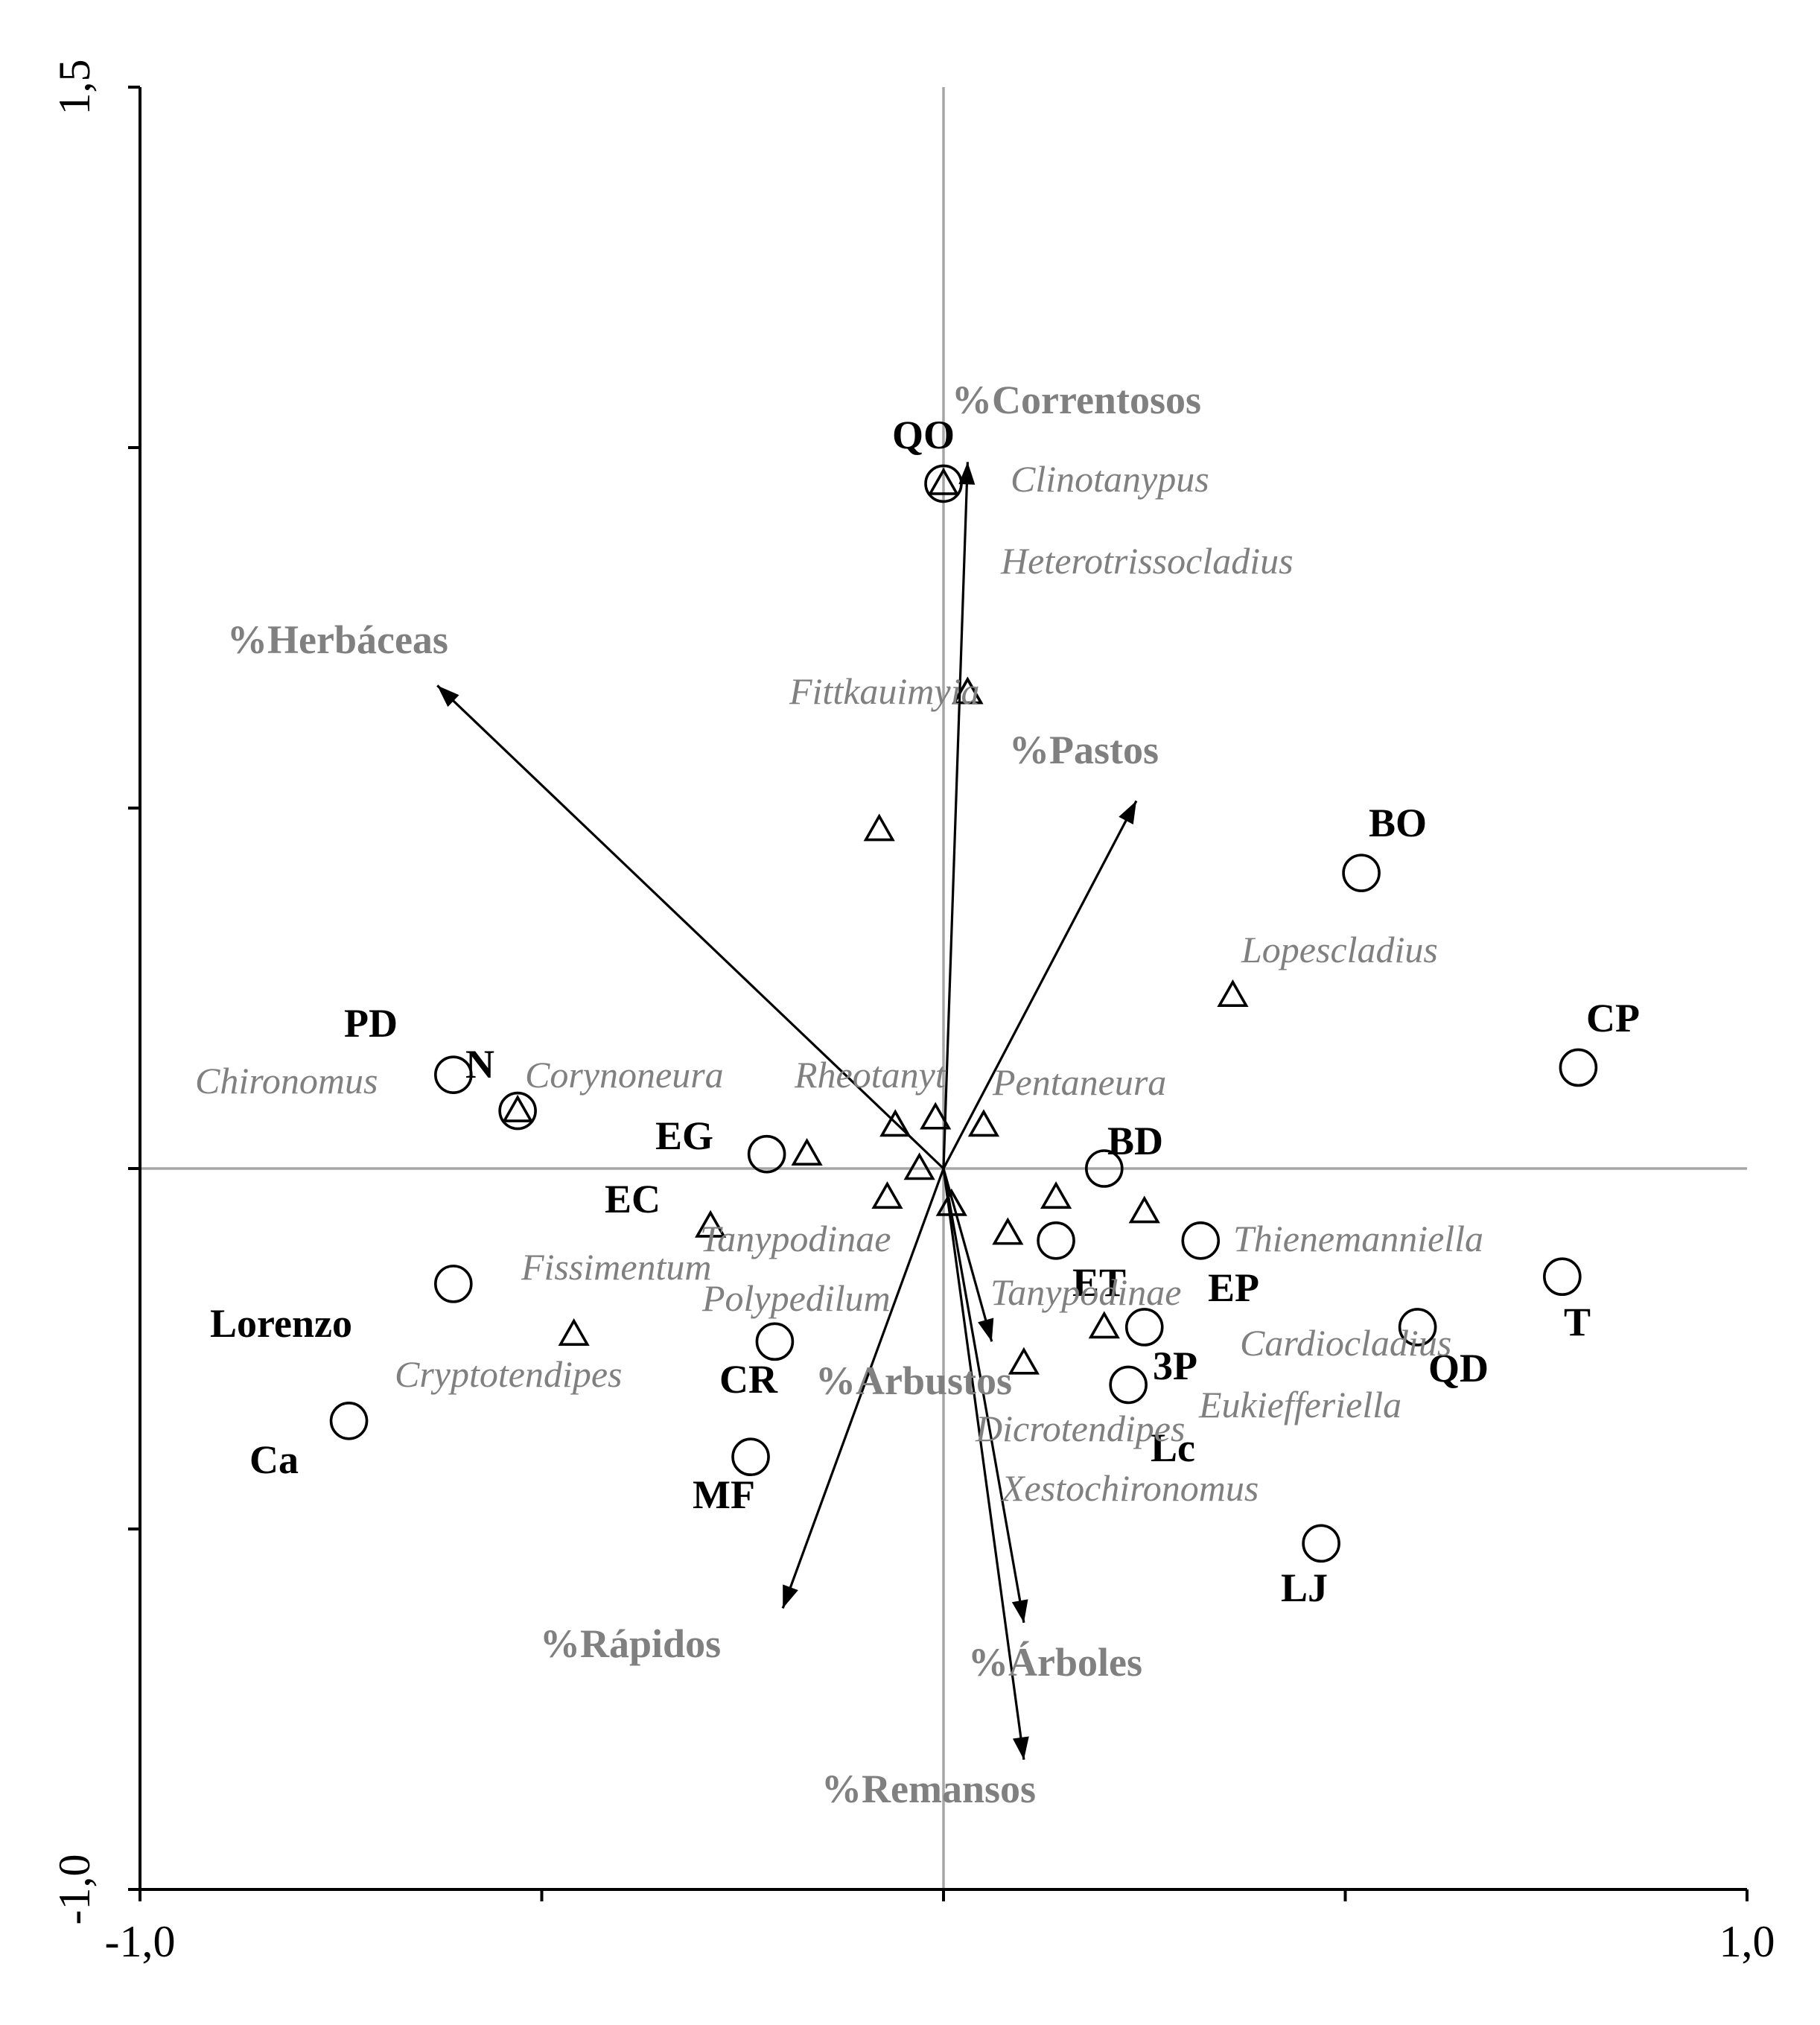 This screenshot has width=1820, height=2025. I want to click on env-label-0: %Correntosos, so click(1076, 400).